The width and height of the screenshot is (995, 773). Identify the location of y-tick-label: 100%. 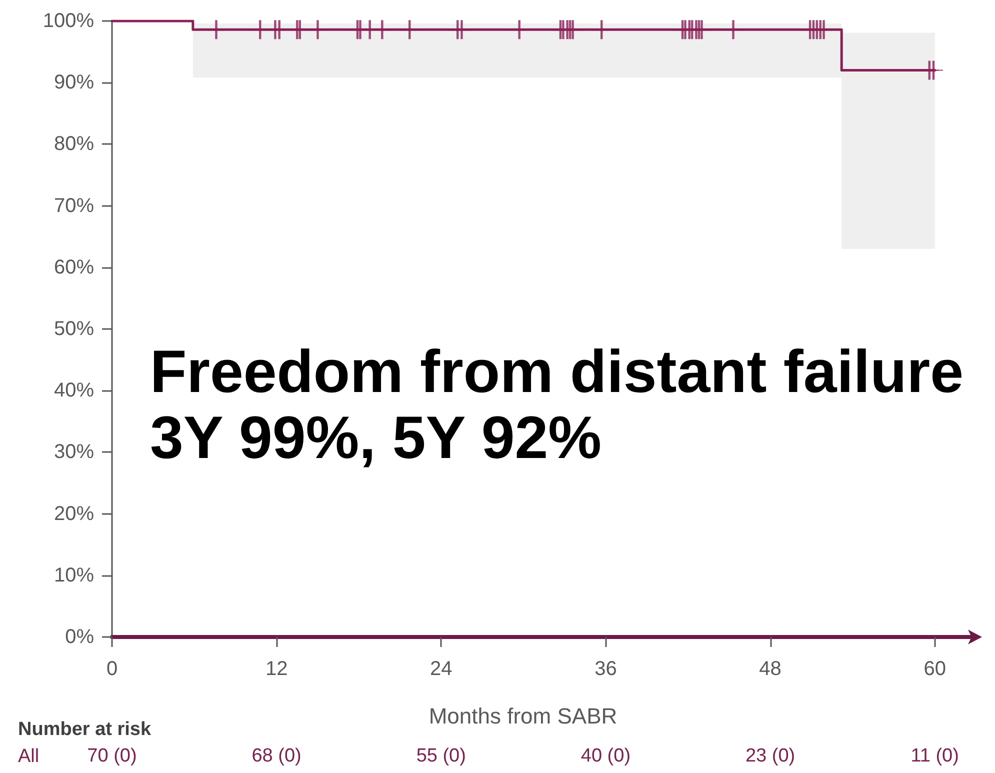
(68, 21).